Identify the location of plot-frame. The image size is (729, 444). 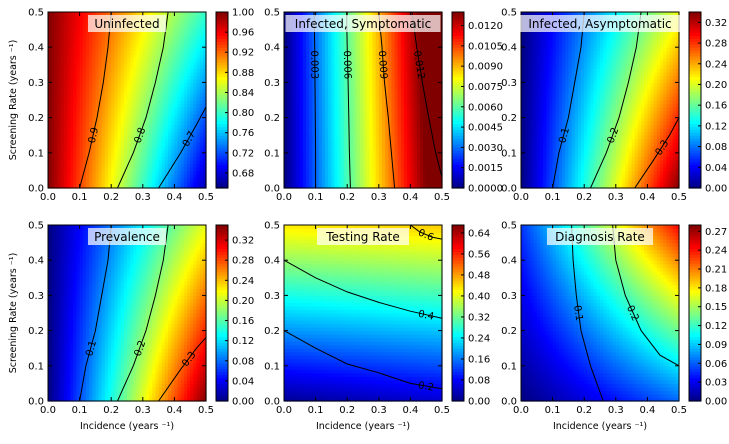
(127, 100).